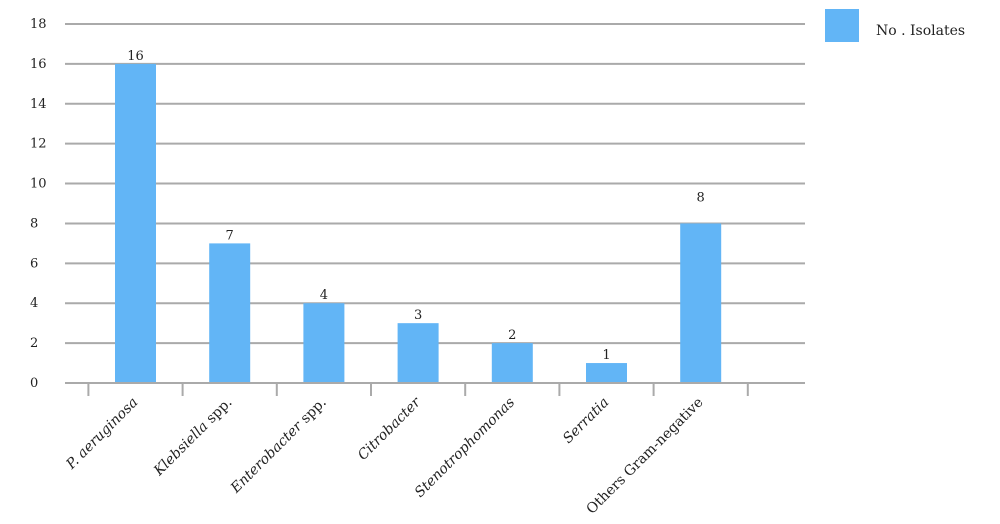  I want to click on legend: No . Isolates, so click(895, 25).